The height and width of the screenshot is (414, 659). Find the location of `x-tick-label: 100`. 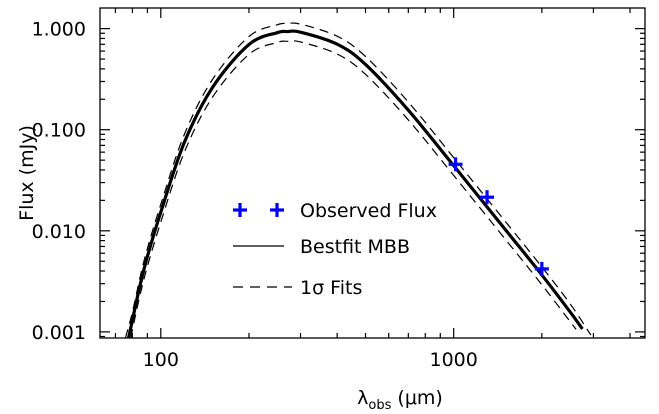

x-tick-label: 100 is located at coordinates (161, 360).